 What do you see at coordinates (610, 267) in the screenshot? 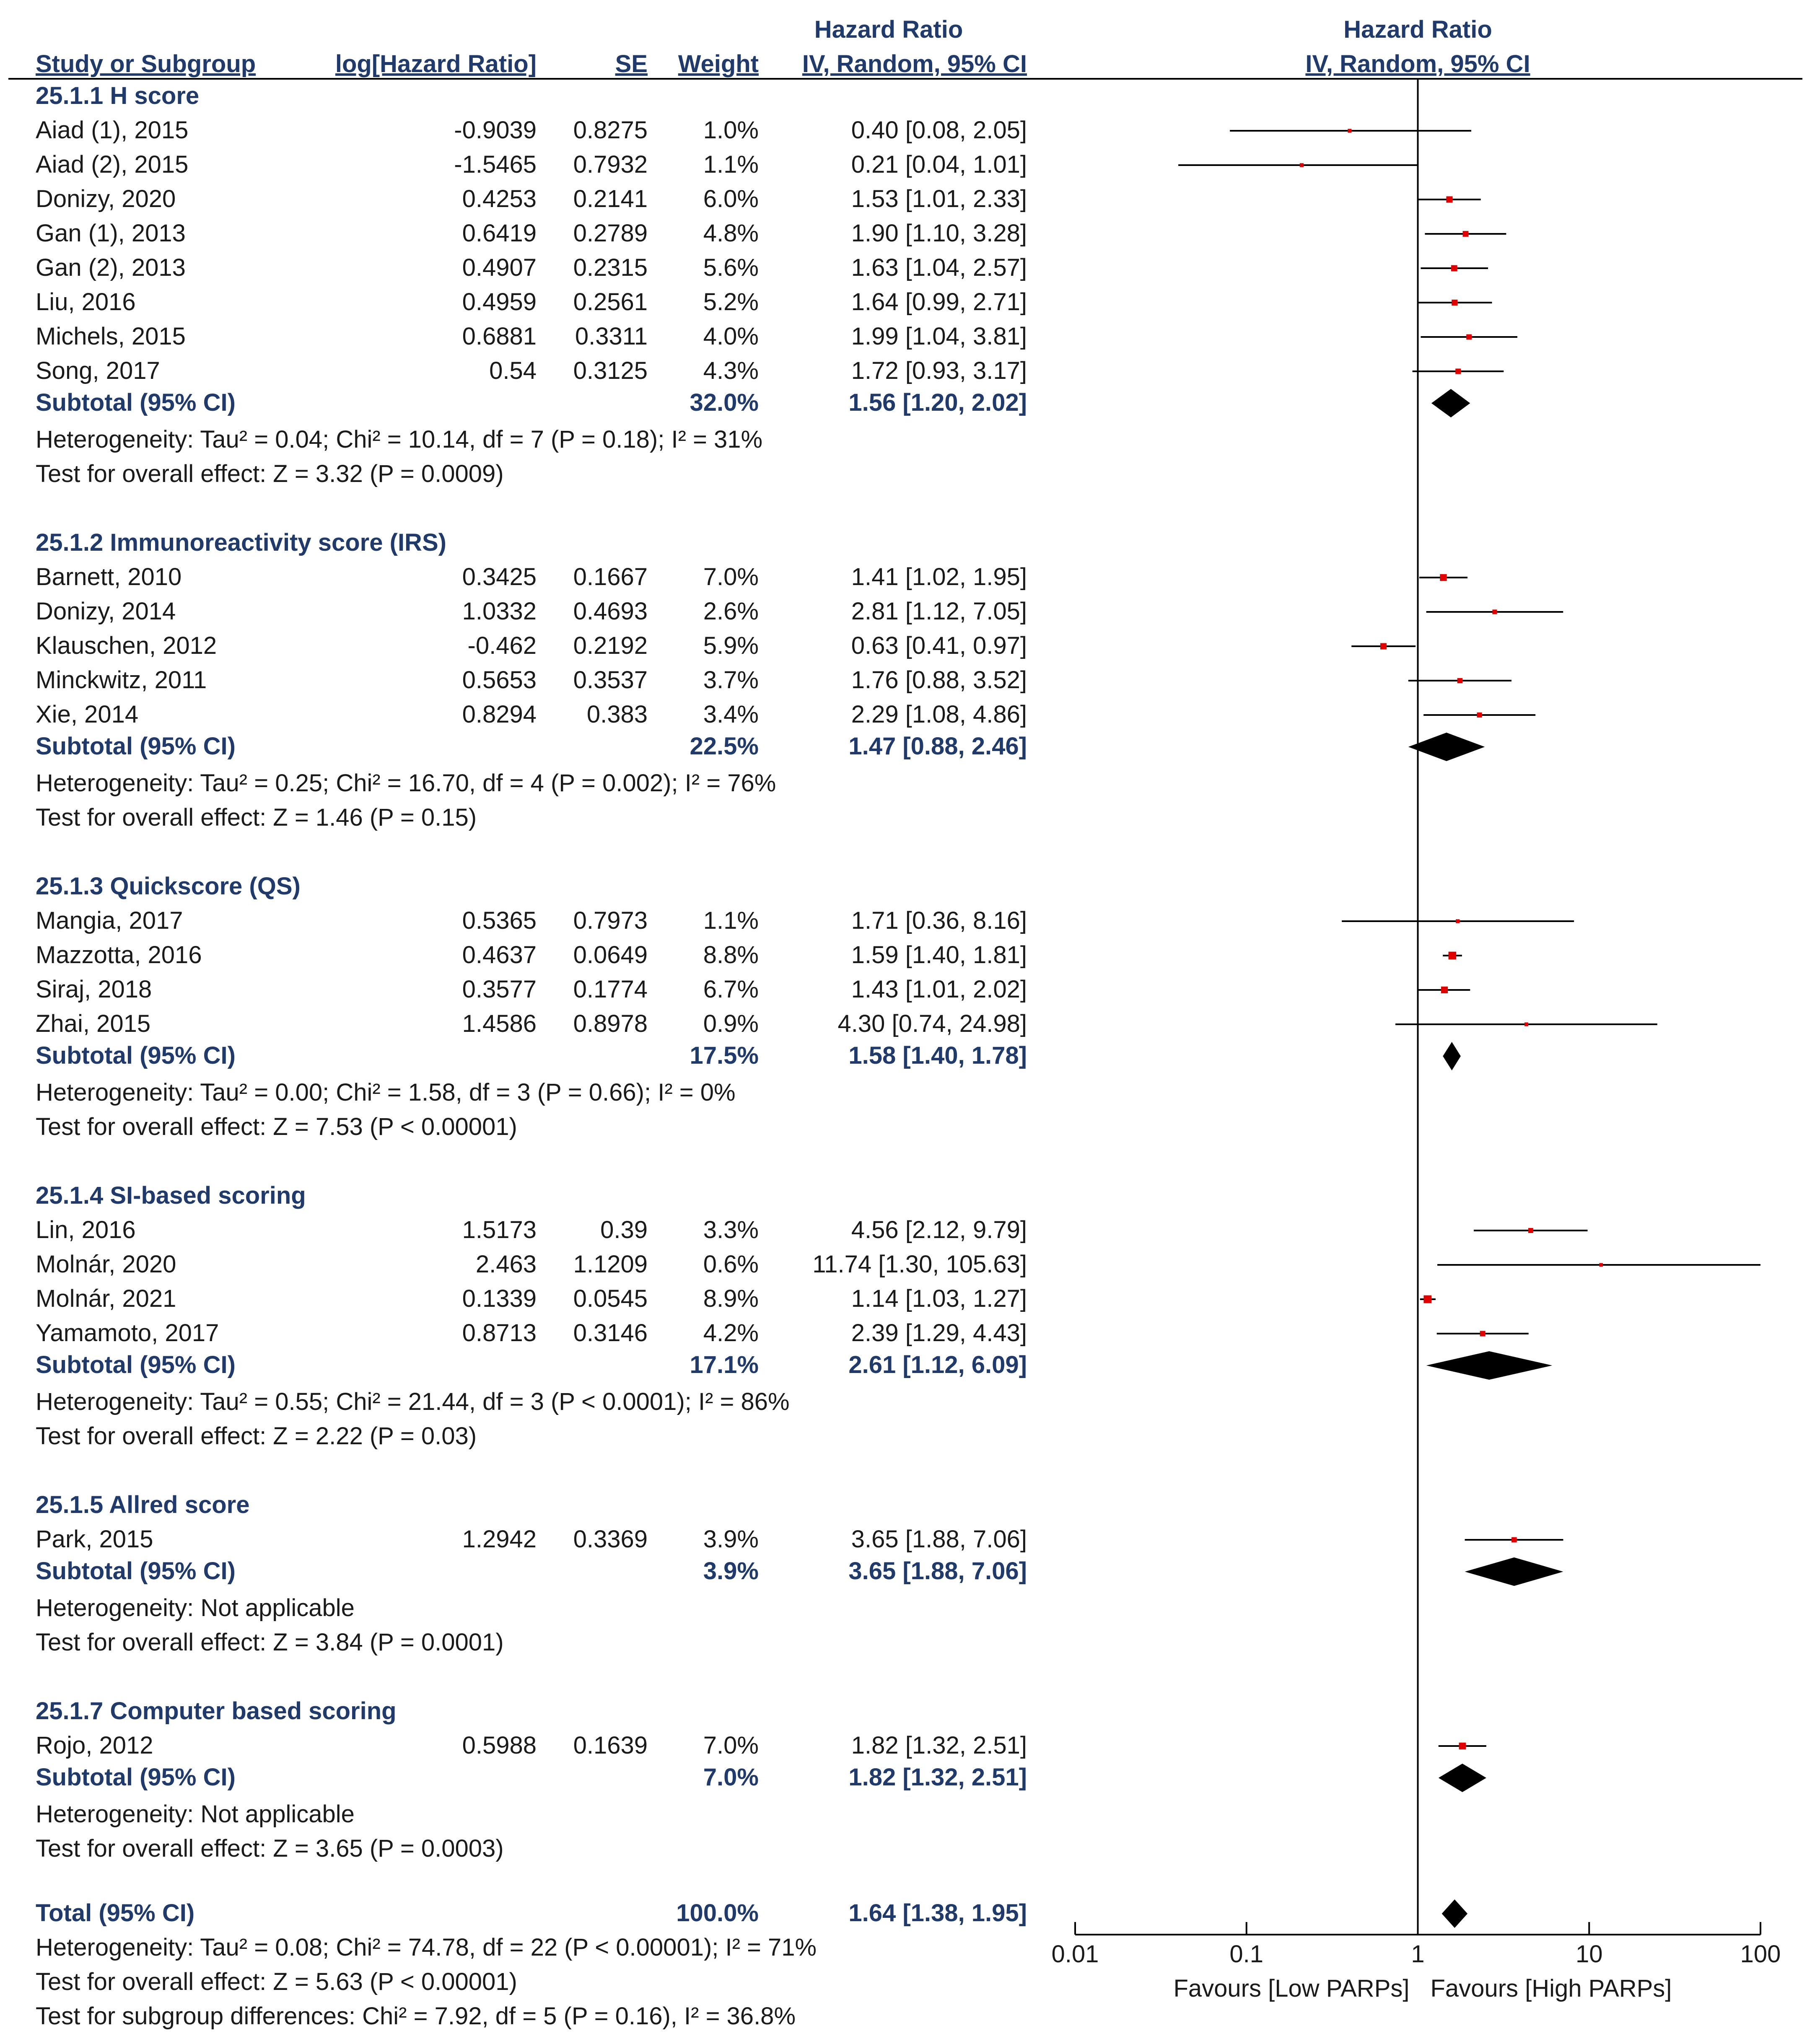
I see `study-se: 0.2315` at bounding box center [610, 267].